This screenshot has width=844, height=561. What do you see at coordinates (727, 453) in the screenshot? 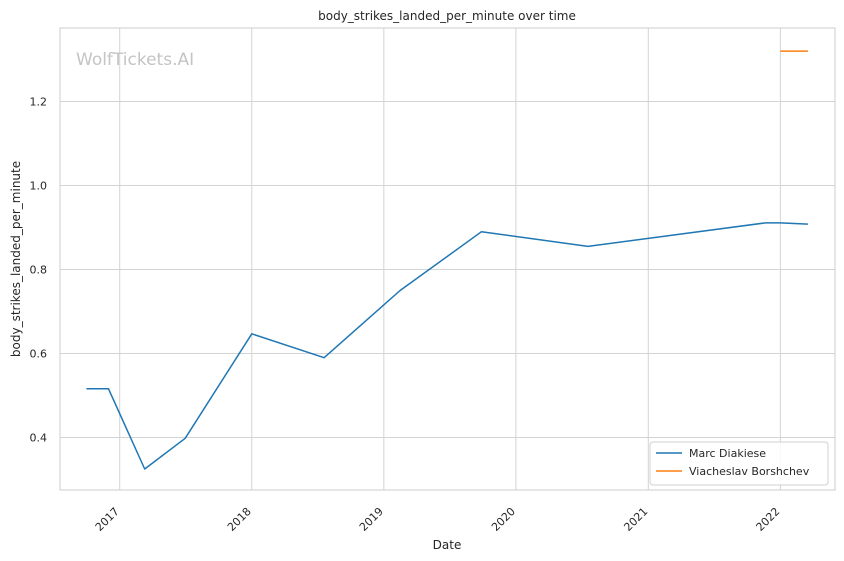
I see `legend-label-marc-diakiese: Marc Diakiese` at bounding box center [727, 453].